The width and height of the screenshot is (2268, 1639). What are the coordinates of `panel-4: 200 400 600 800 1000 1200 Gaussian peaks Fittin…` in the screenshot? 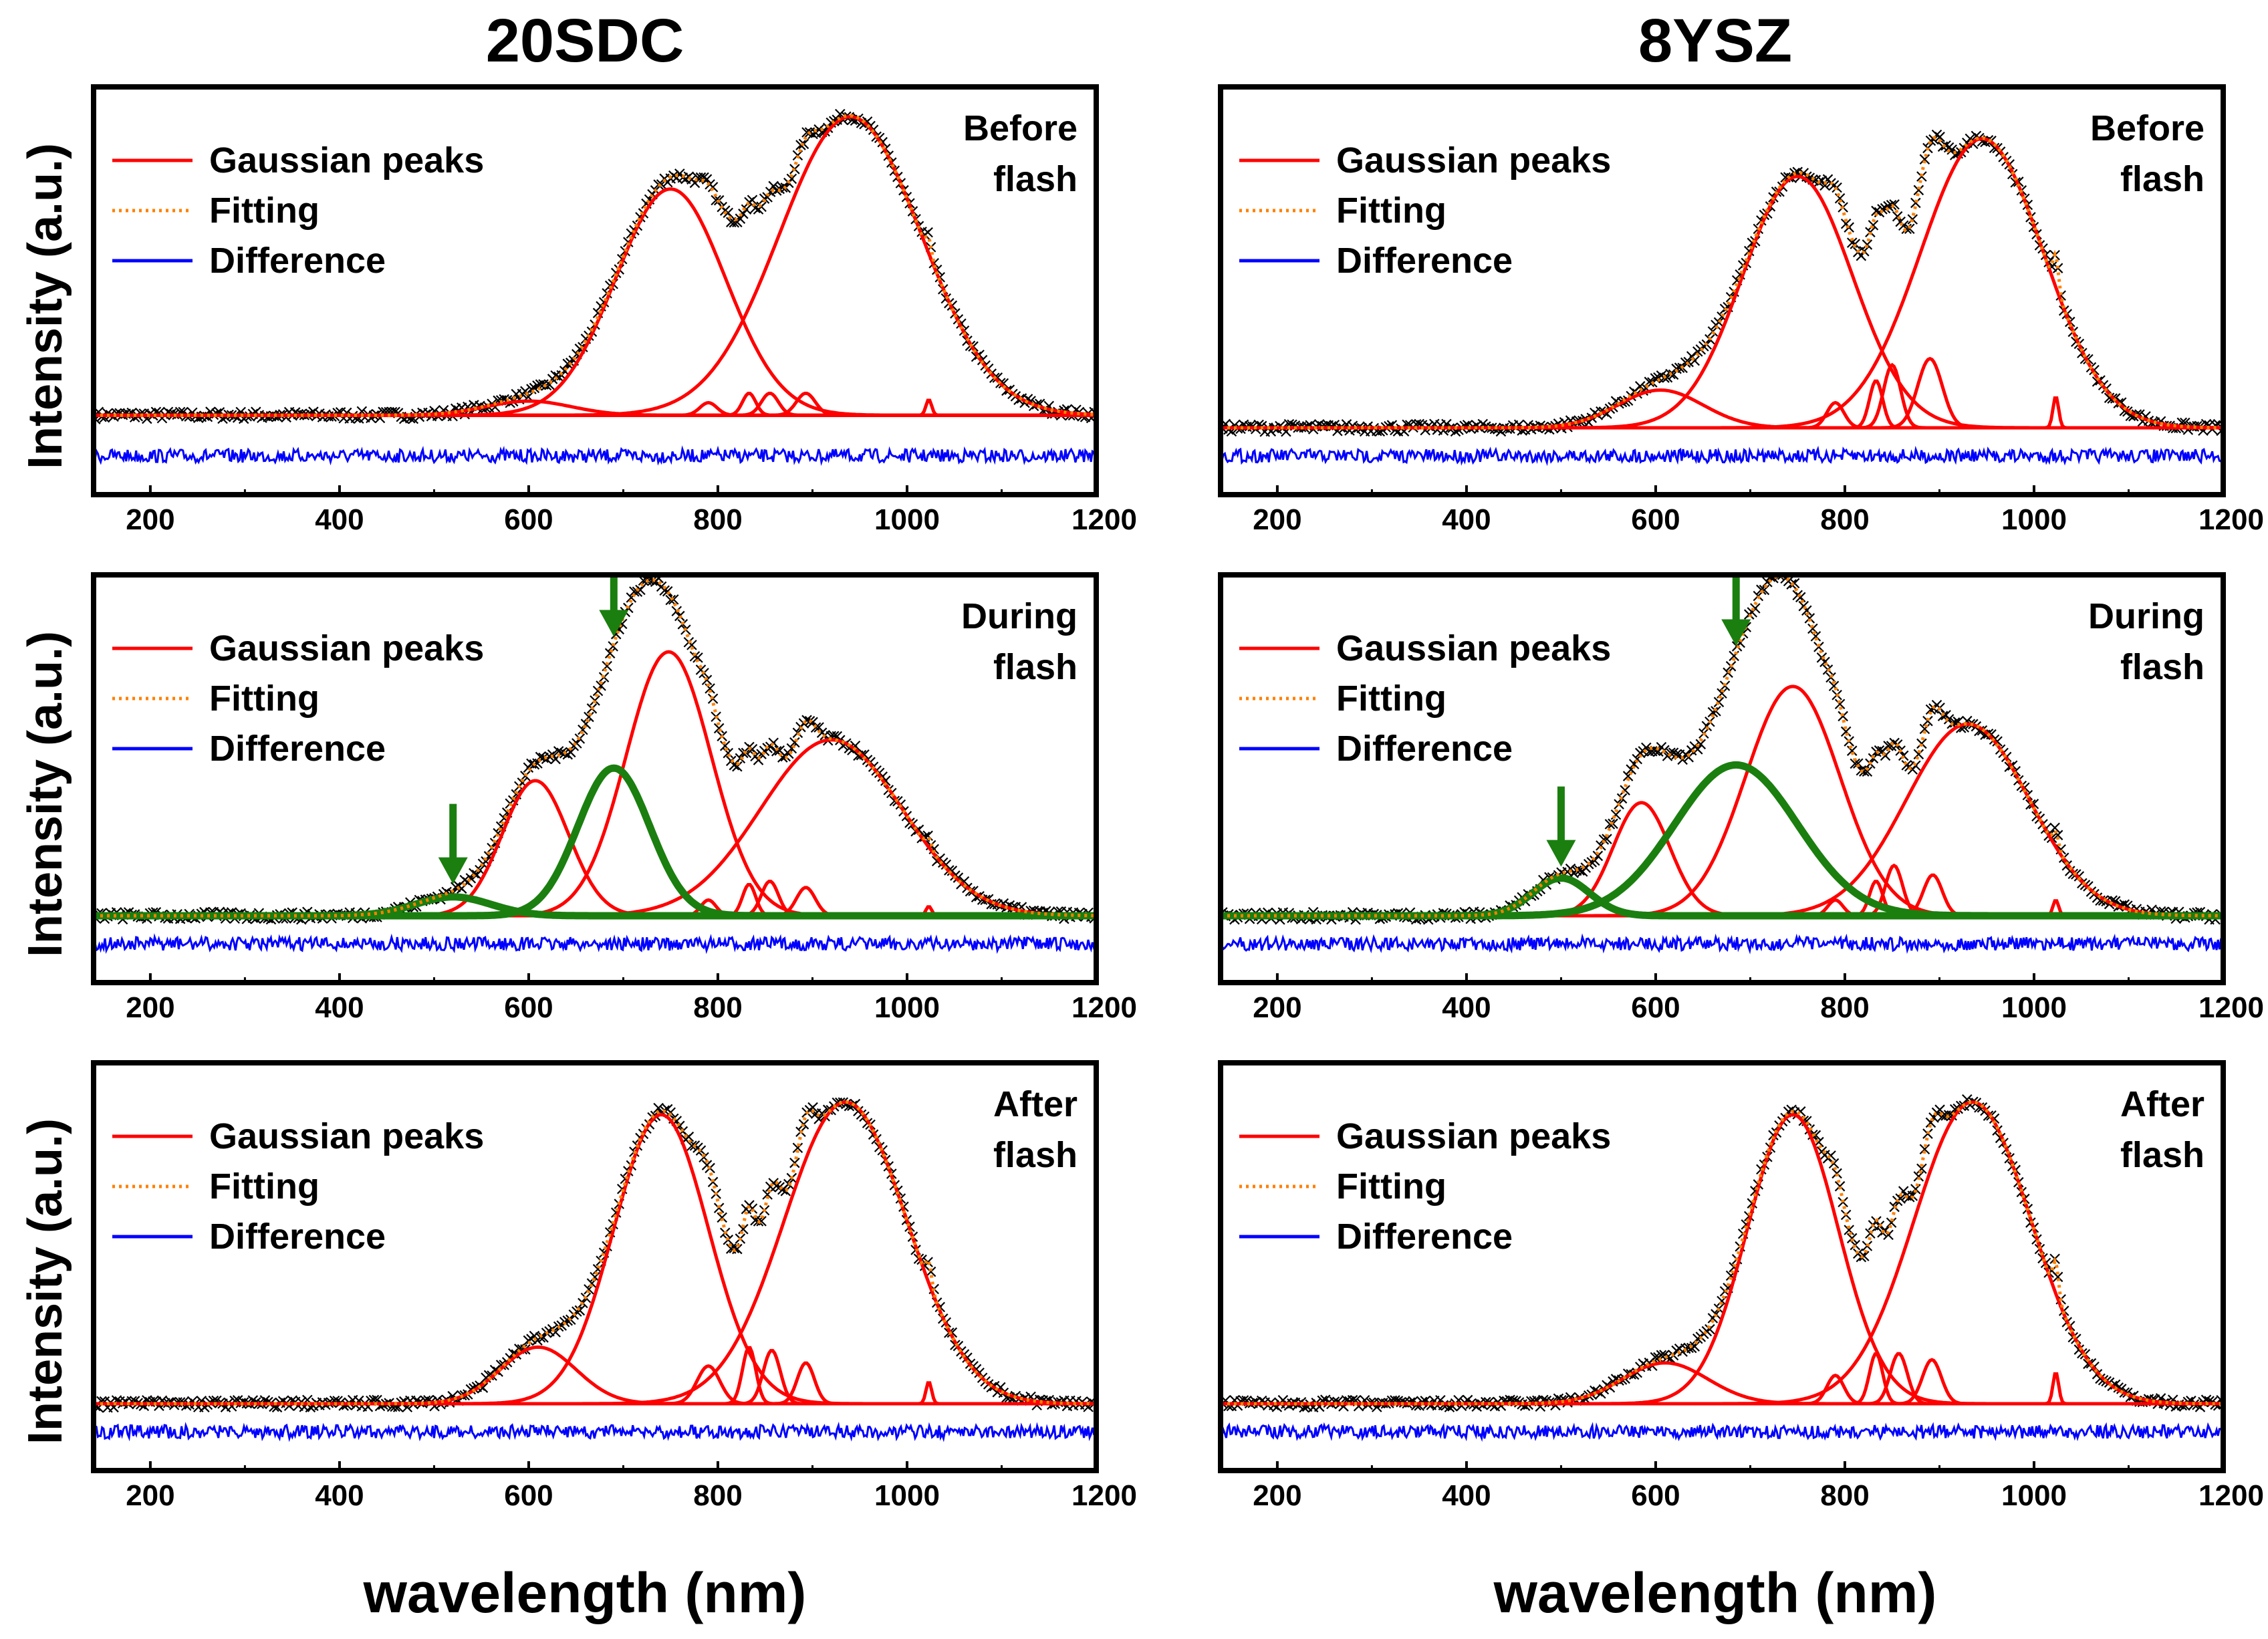 It's located at (1741, 798).